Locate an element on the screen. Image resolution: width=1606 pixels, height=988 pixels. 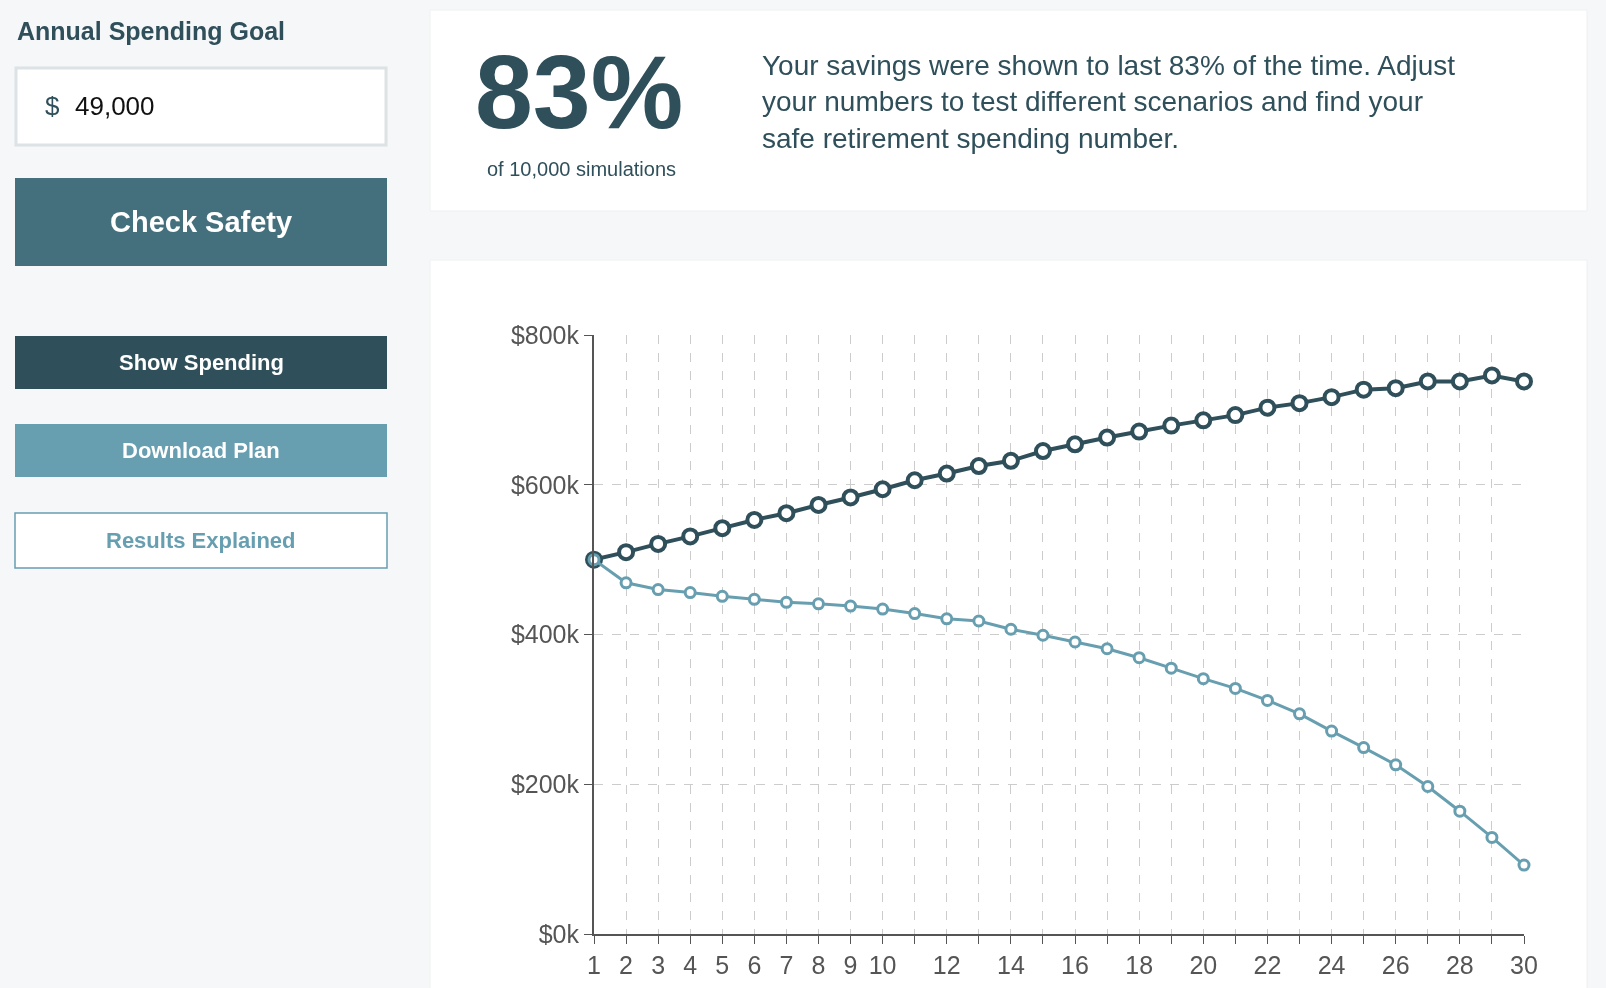
x-tick-label: 10 is located at coordinates (882, 965).